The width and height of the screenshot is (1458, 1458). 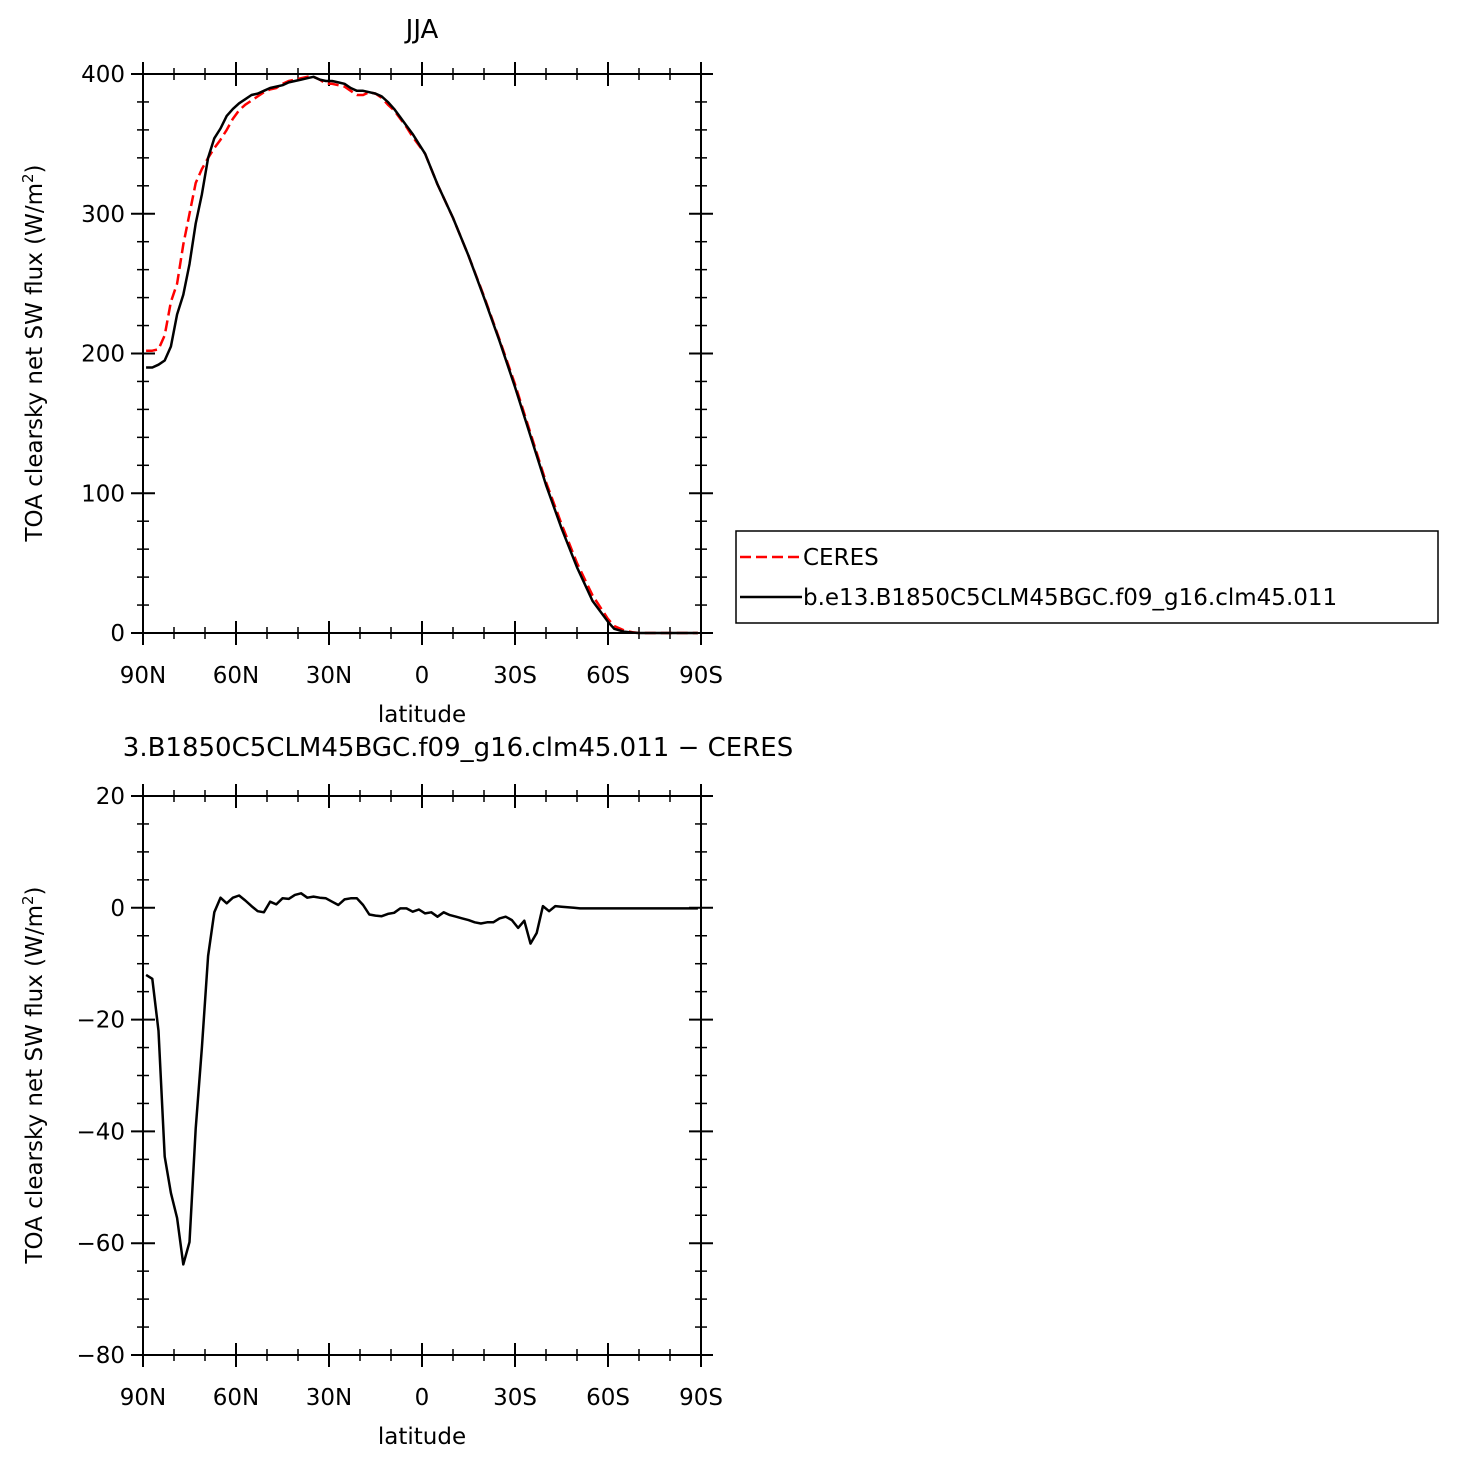 What do you see at coordinates (103, 215) in the screenshot?
I see `y-tick-label: 300` at bounding box center [103, 215].